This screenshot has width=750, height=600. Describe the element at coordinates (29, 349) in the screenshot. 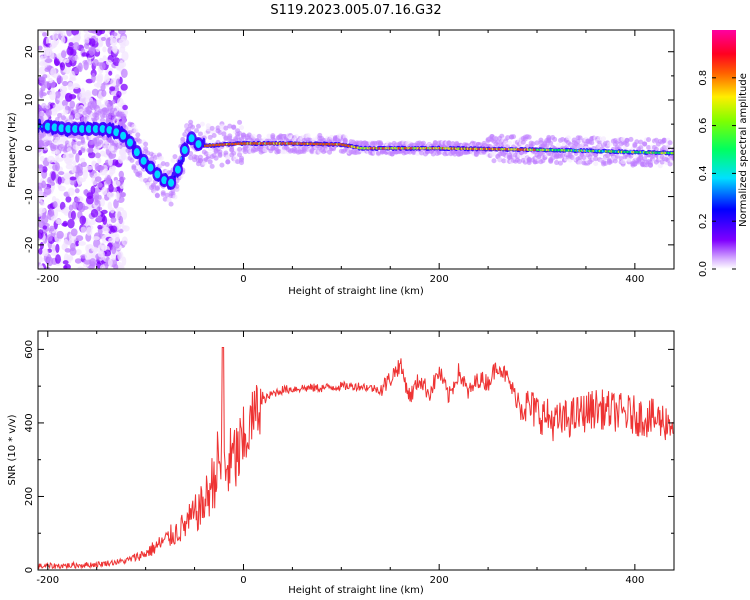

I see `snr-y-tick-label: 600` at that location.